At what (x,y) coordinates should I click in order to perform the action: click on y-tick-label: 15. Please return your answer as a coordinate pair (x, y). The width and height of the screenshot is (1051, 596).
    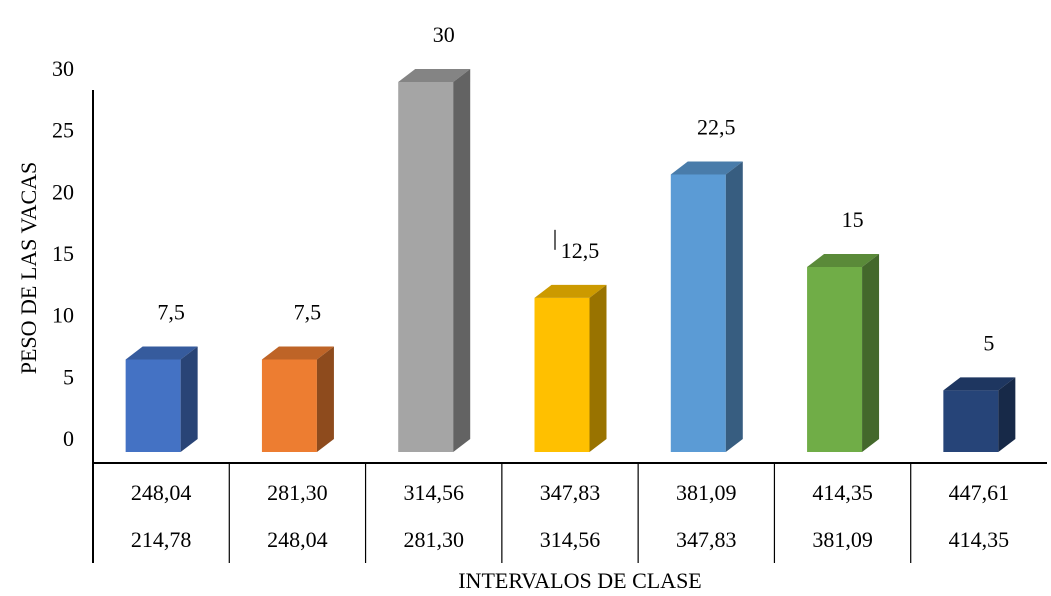
    Looking at the image, I should click on (63, 253).